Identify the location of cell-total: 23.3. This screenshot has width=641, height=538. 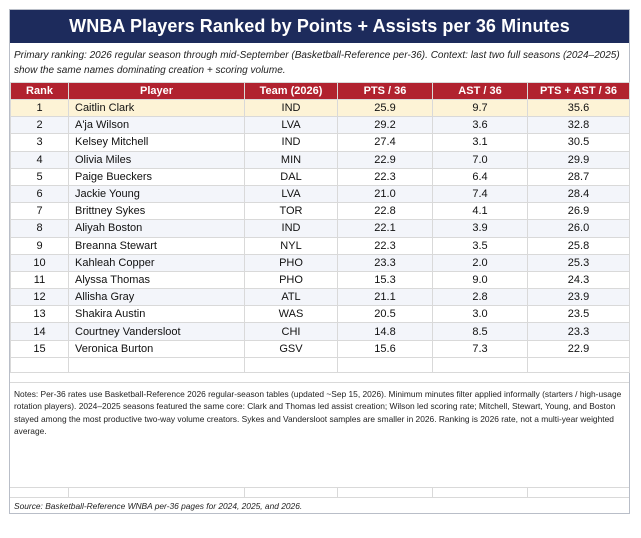
(578, 331).